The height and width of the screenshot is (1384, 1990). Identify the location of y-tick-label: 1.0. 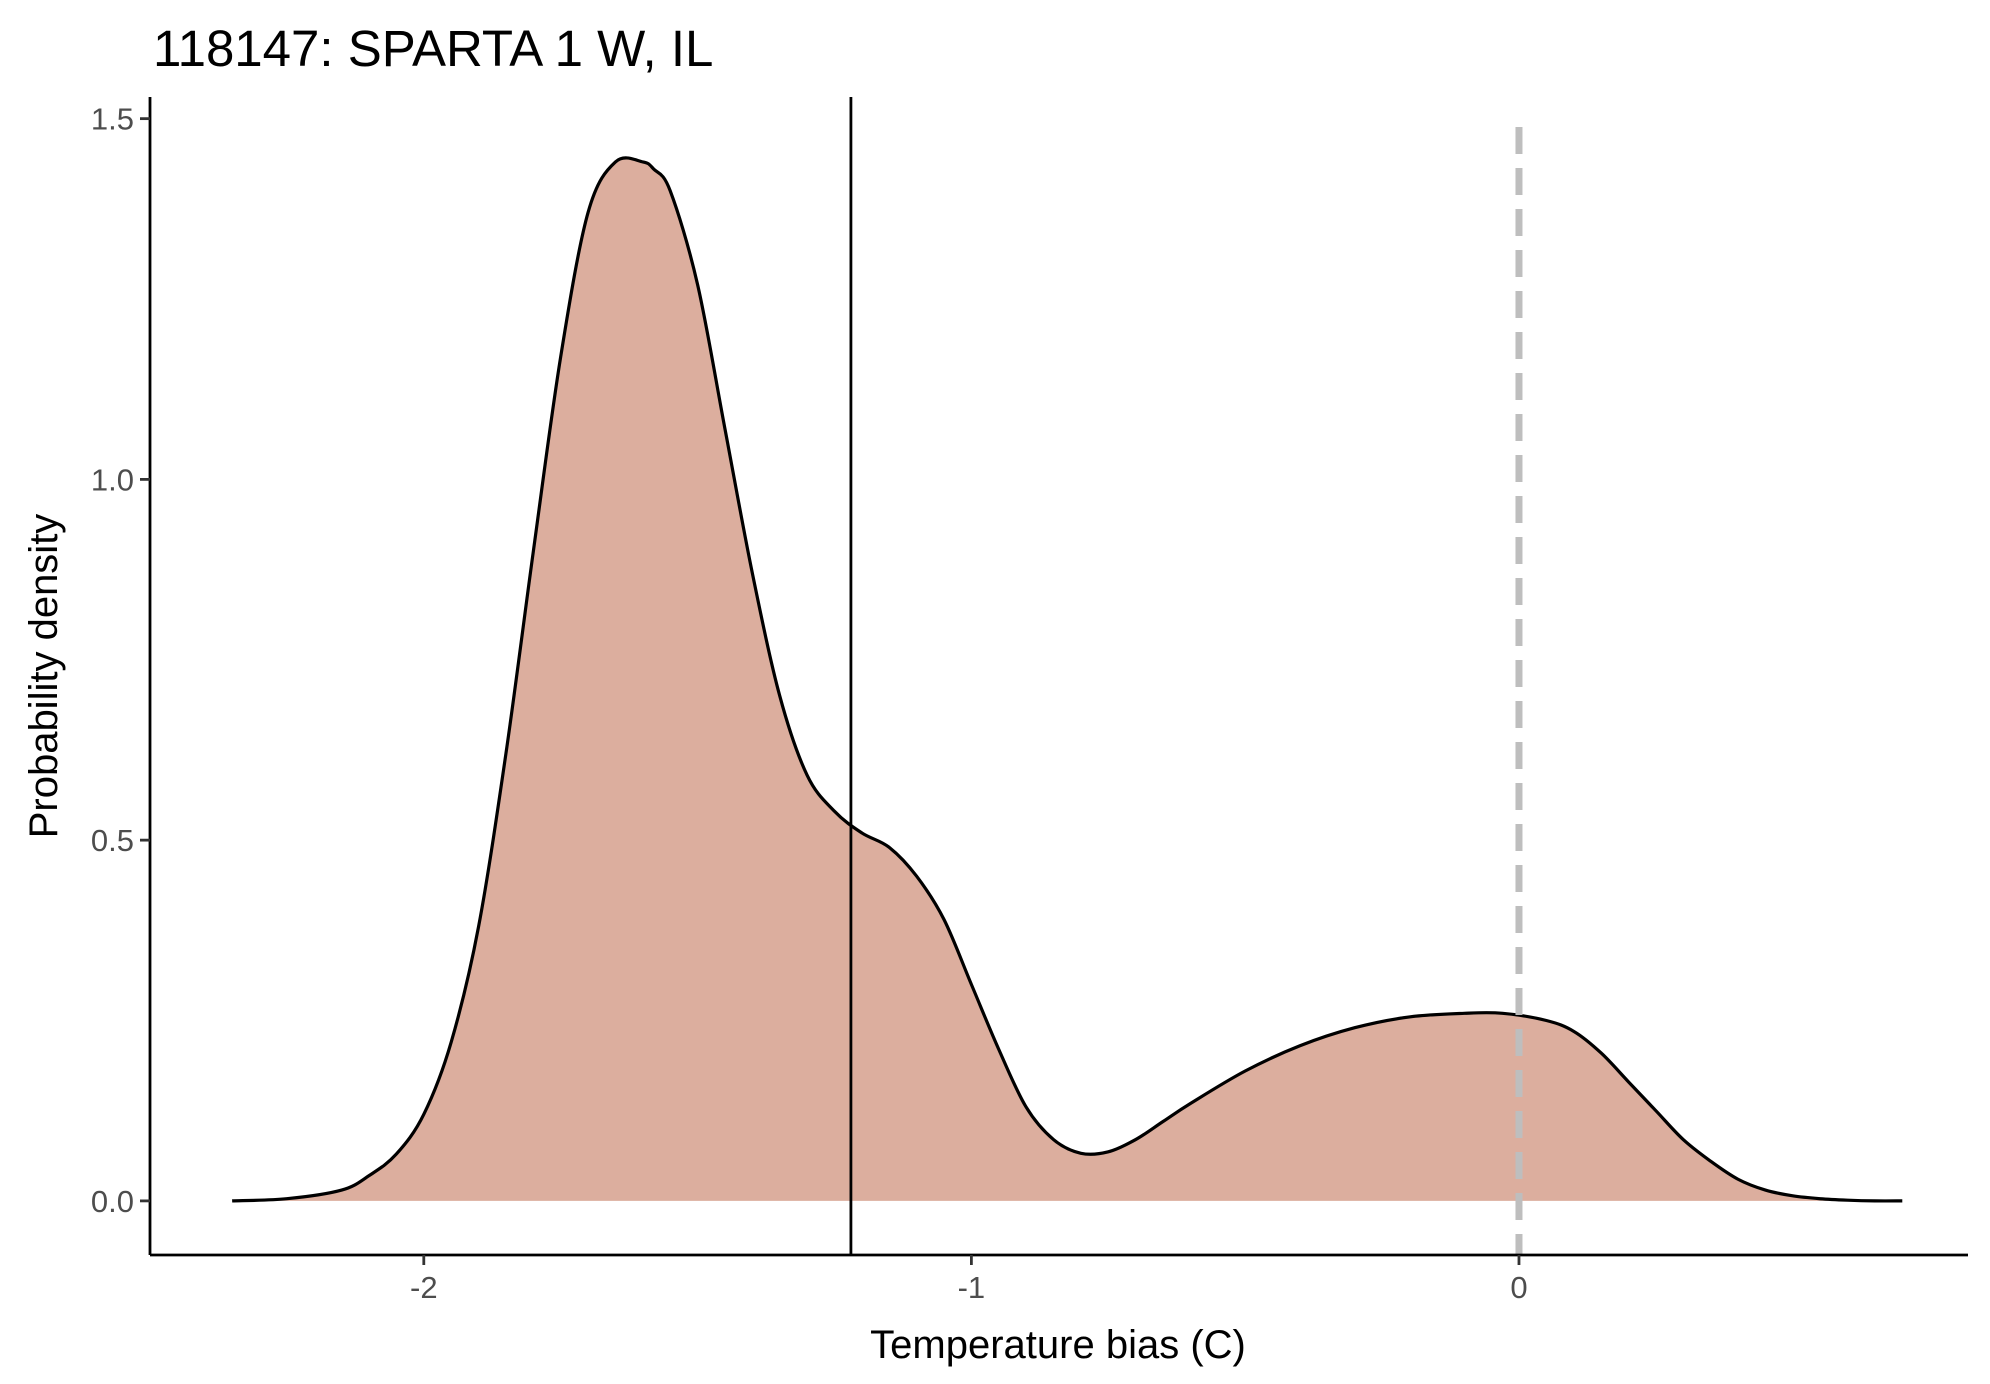
(112, 479).